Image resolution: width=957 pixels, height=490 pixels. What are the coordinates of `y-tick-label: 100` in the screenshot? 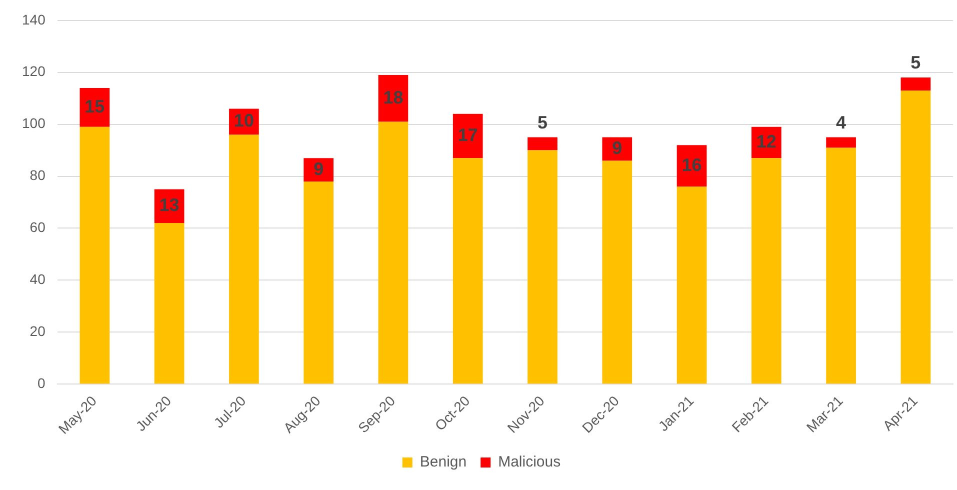 It's located at (34, 123).